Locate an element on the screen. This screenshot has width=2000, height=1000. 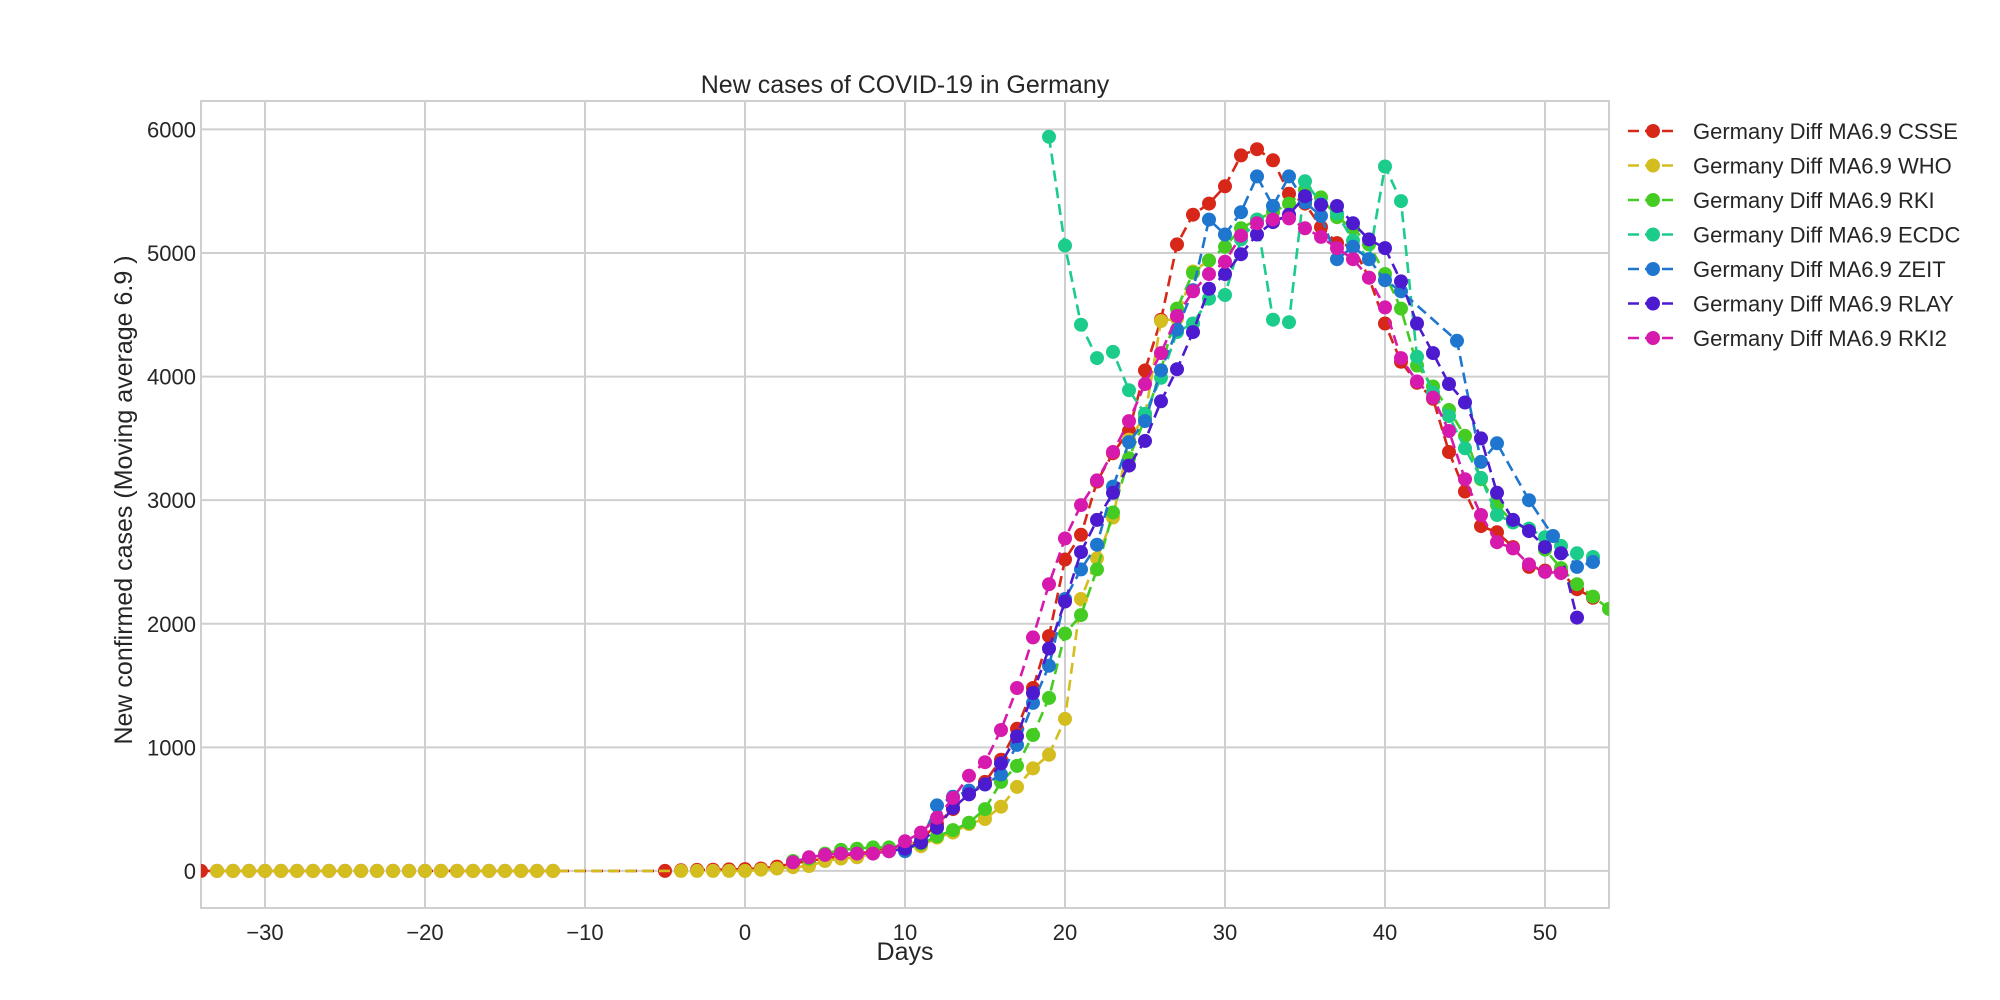
legend-item-rki2: Germany Diff MA6.9 RKI2 is located at coordinates (1787, 338).